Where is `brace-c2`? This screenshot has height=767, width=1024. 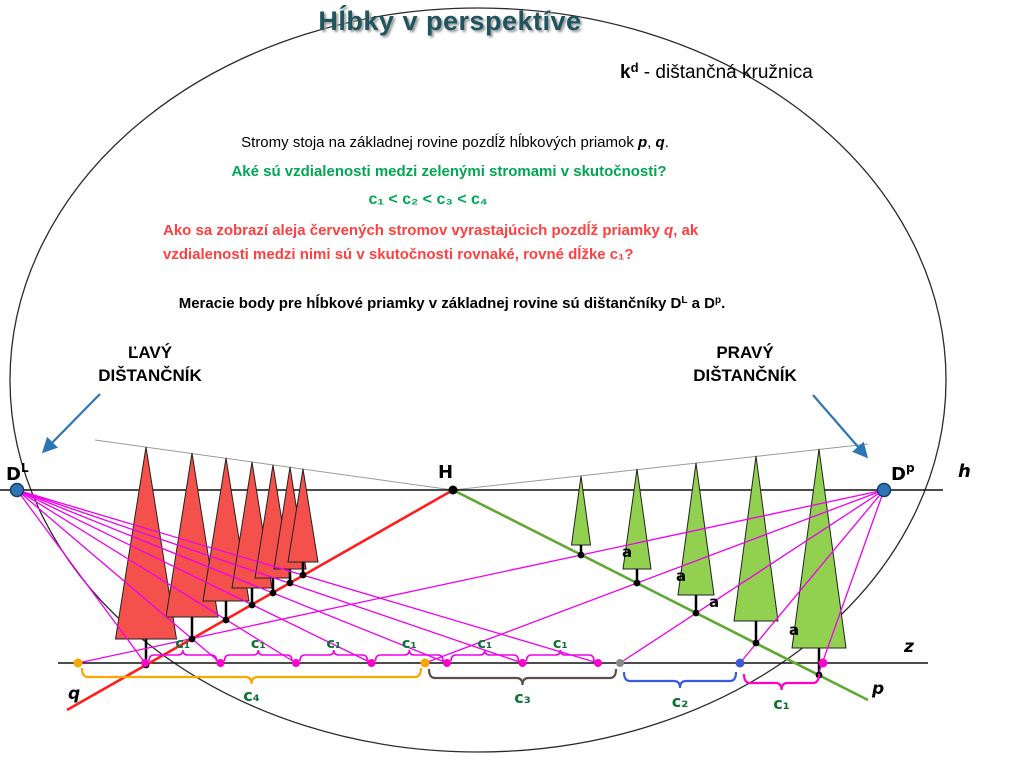 brace-c2 is located at coordinates (680, 680).